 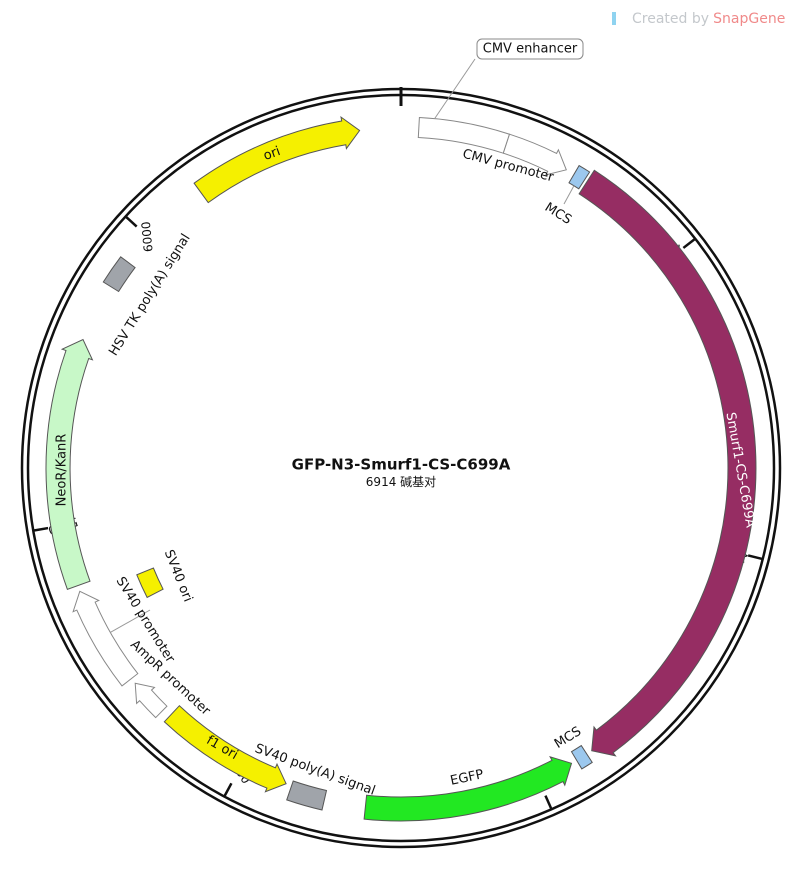 I want to click on feature-label: NeoR/KanR, so click(x=62, y=470).